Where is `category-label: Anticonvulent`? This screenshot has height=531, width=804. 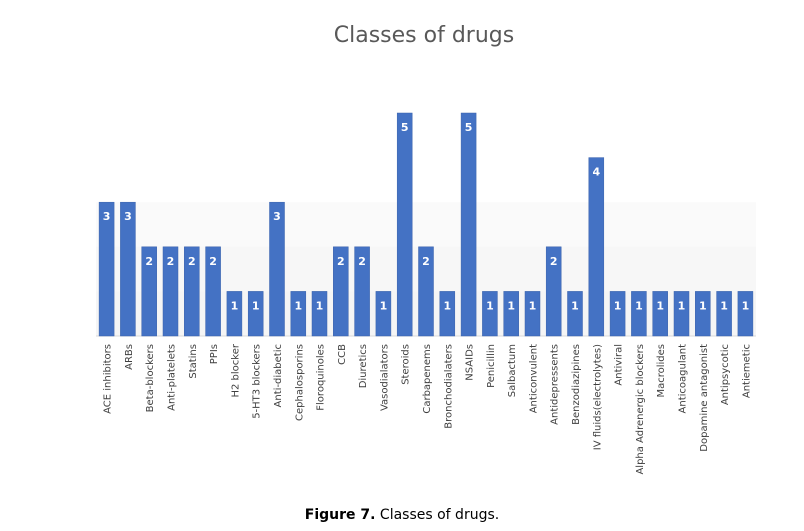
category-label: Anticonvulent is located at coordinates (534, 378).